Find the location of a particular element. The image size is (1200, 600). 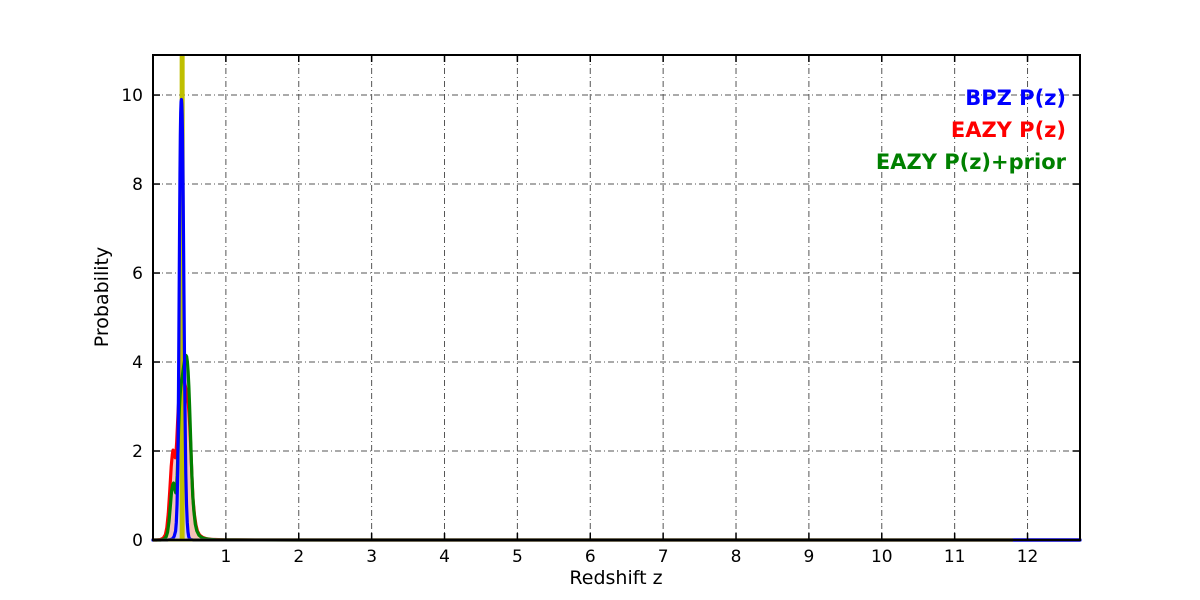

x-tick-label-7: 7 is located at coordinates (663, 557).